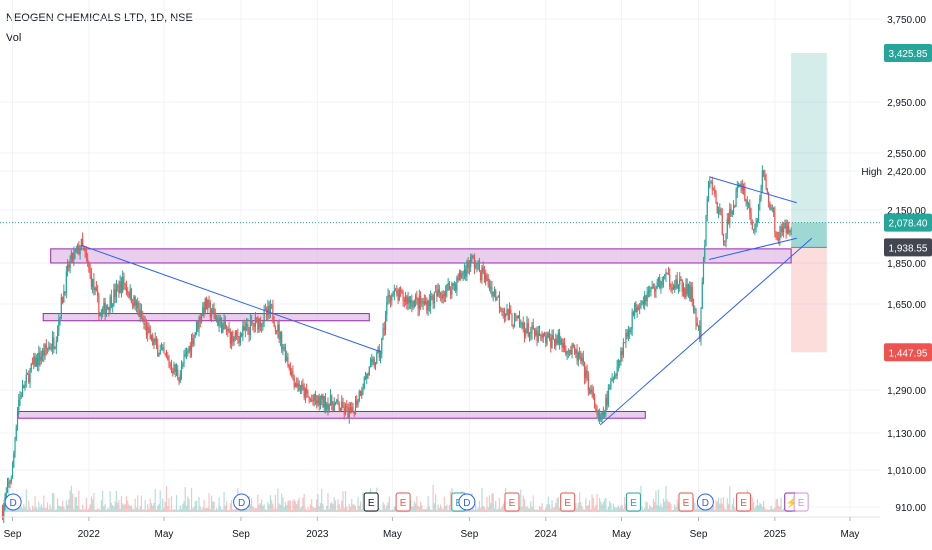 The height and width of the screenshot is (550, 932). I want to click on long-position-progress, so click(809, 235).